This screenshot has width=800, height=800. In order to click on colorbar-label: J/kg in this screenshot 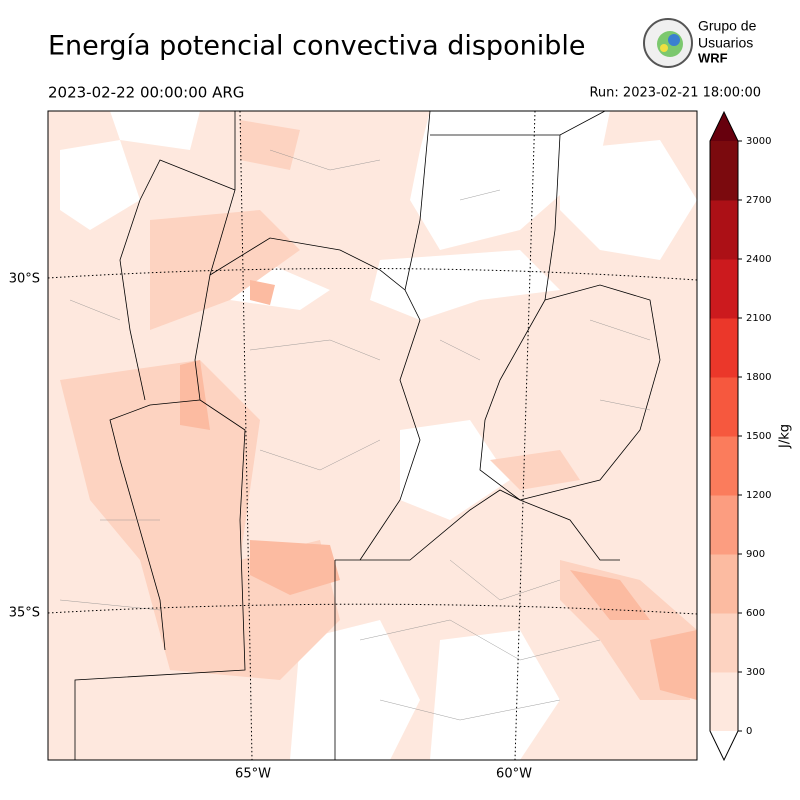, I will do `click(785, 436)`.